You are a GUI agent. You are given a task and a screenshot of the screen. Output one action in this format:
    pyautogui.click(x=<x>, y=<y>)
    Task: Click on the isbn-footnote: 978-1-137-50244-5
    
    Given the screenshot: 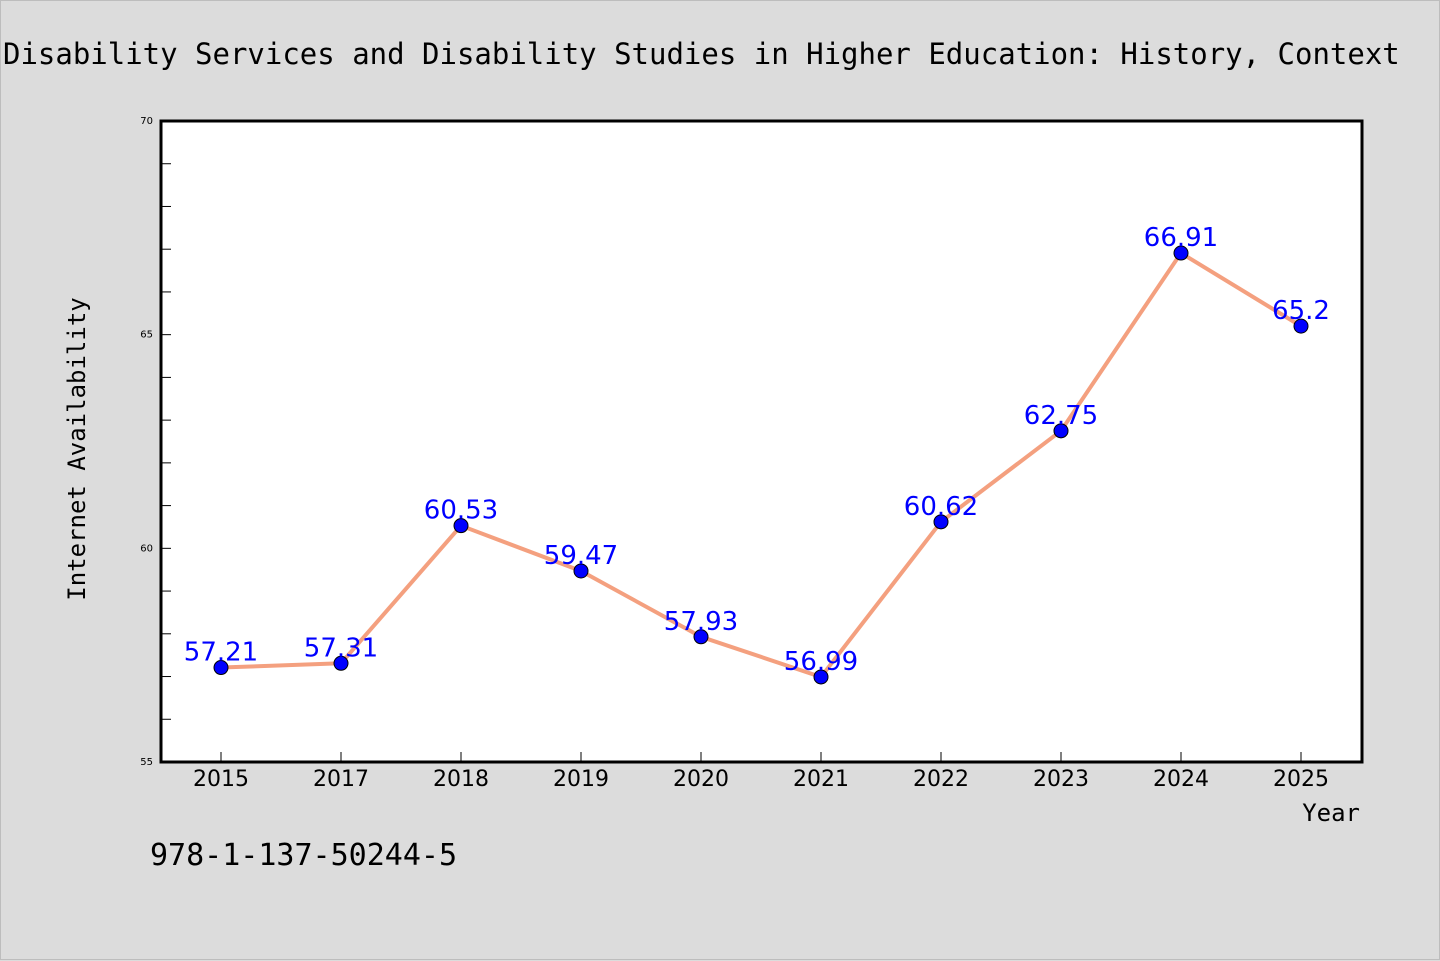 What is the action you would take?
    pyautogui.click(x=303, y=855)
    